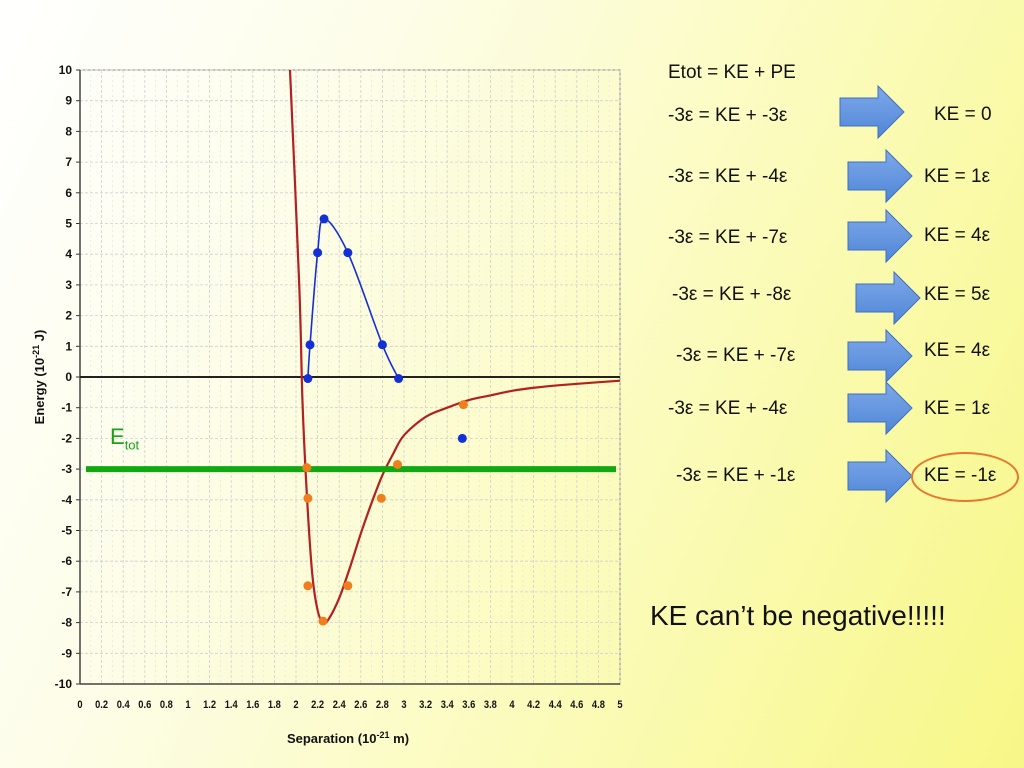 The height and width of the screenshot is (768, 1024). What do you see at coordinates (252, 705) in the screenshot?
I see `x-tick-label: 1.6` at bounding box center [252, 705].